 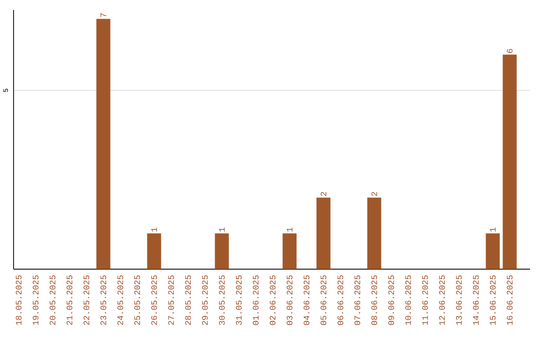 What do you see at coordinates (341, 300) in the screenshot?
I see `x-tick-label: 06.06.2025` at bounding box center [341, 300].